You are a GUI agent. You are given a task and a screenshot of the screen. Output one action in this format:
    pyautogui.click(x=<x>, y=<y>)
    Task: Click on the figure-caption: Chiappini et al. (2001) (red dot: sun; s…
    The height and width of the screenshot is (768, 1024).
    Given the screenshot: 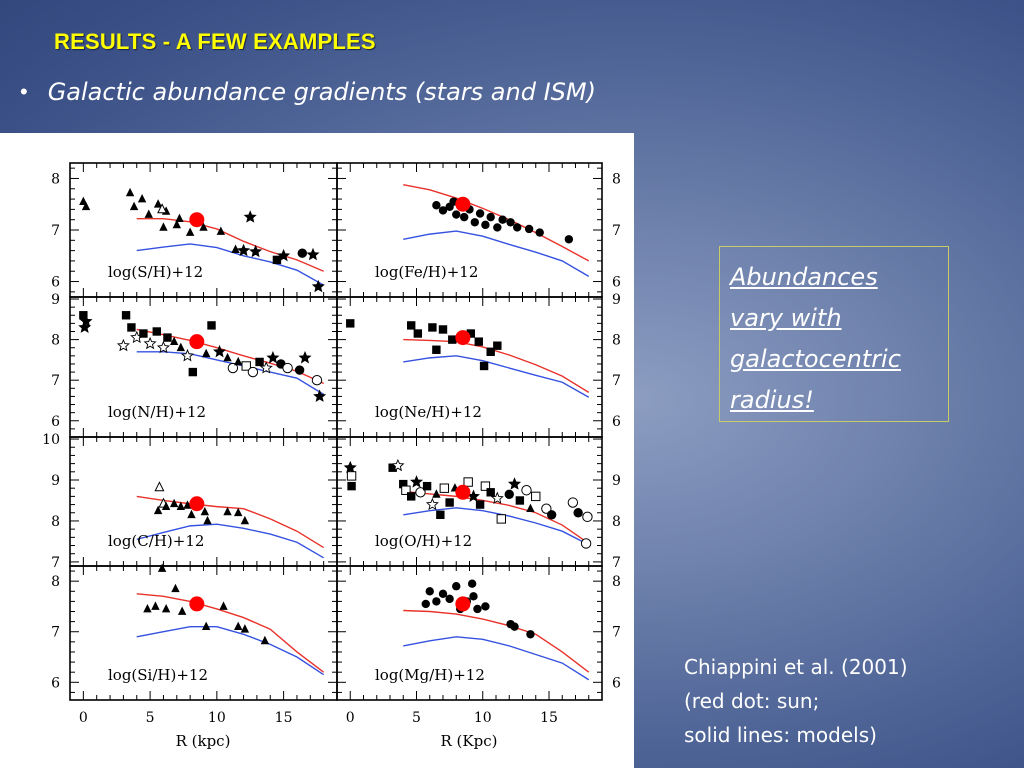 What is the action you would take?
    pyautogui.click(x=796, y=701)
    